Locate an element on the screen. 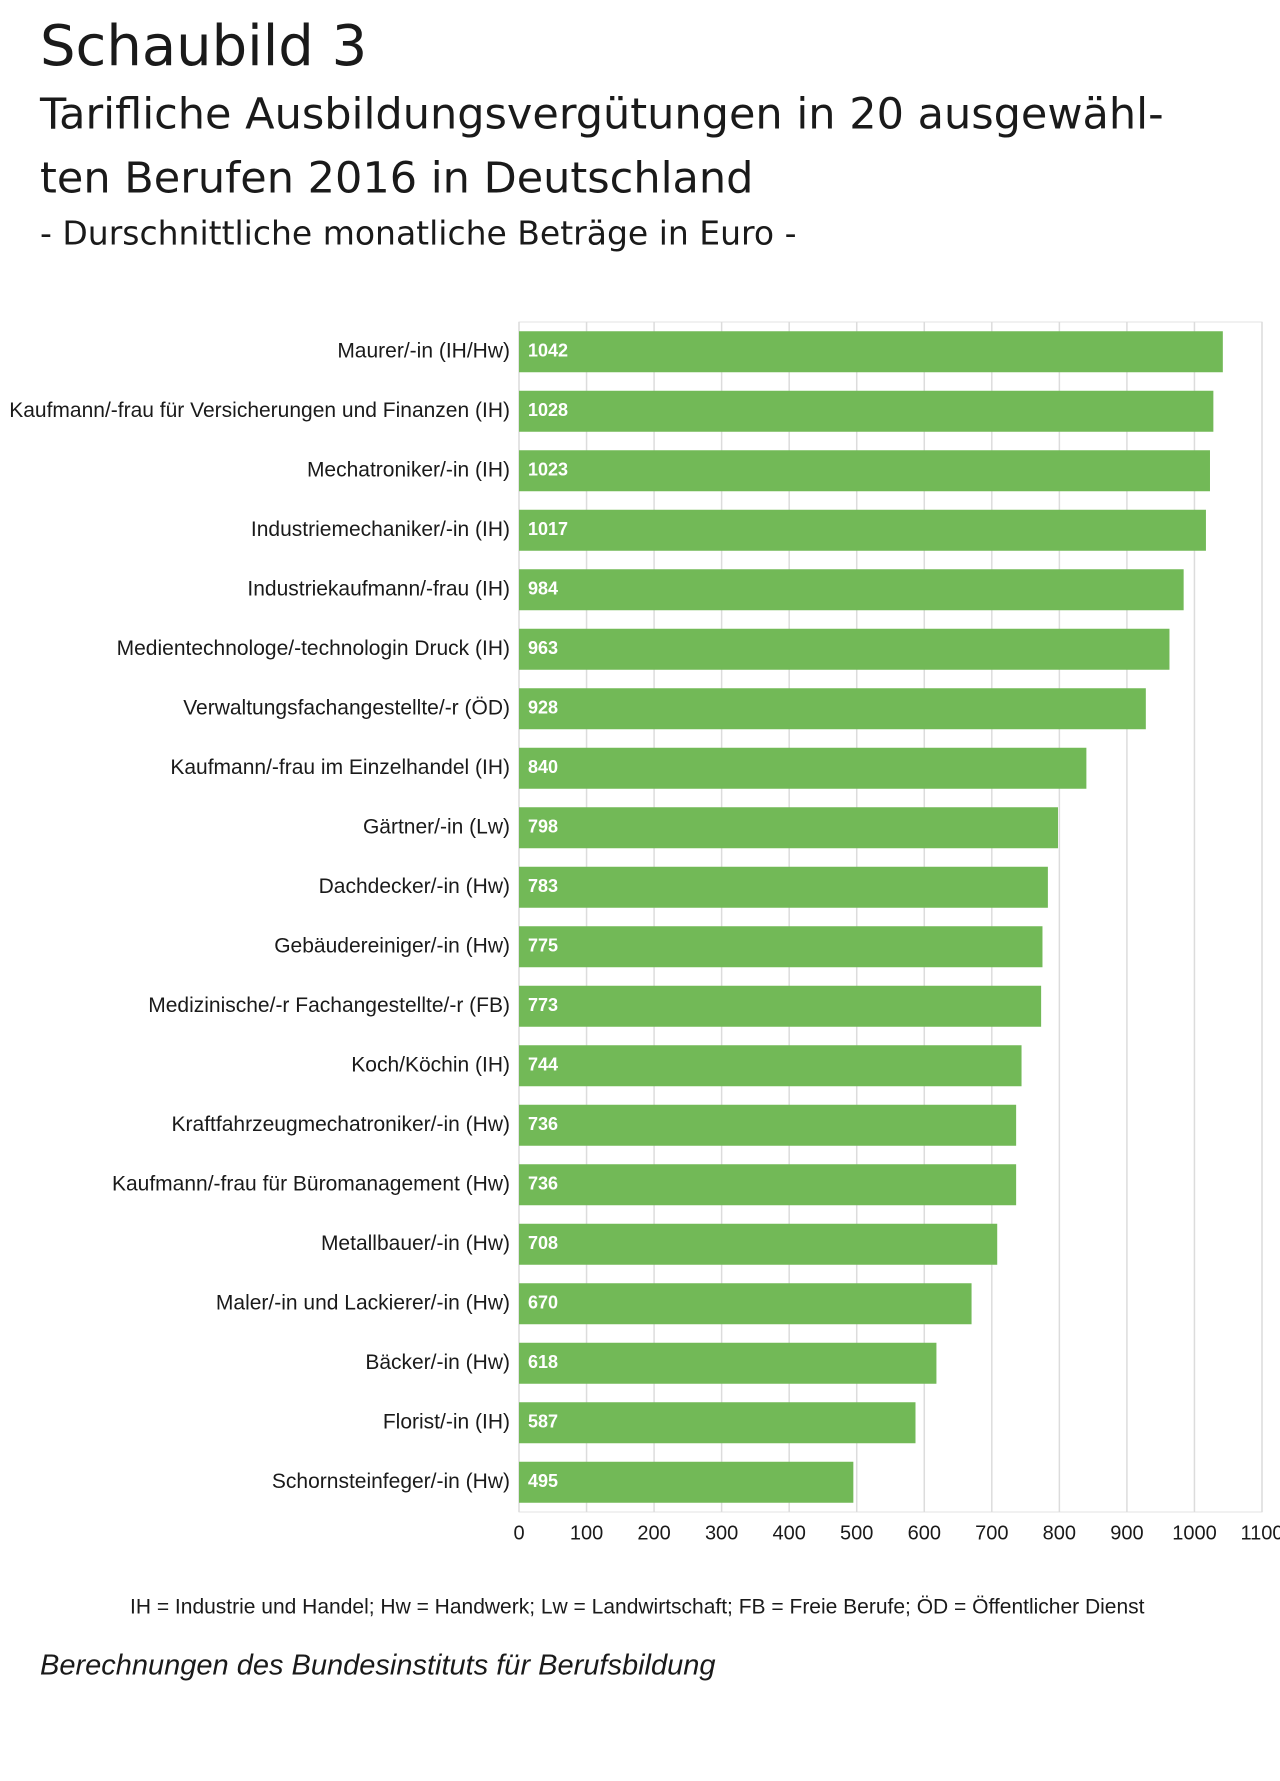 The image size is (1280, 1781). x-tick-label: 400 is located at coordinates (788, 1533).